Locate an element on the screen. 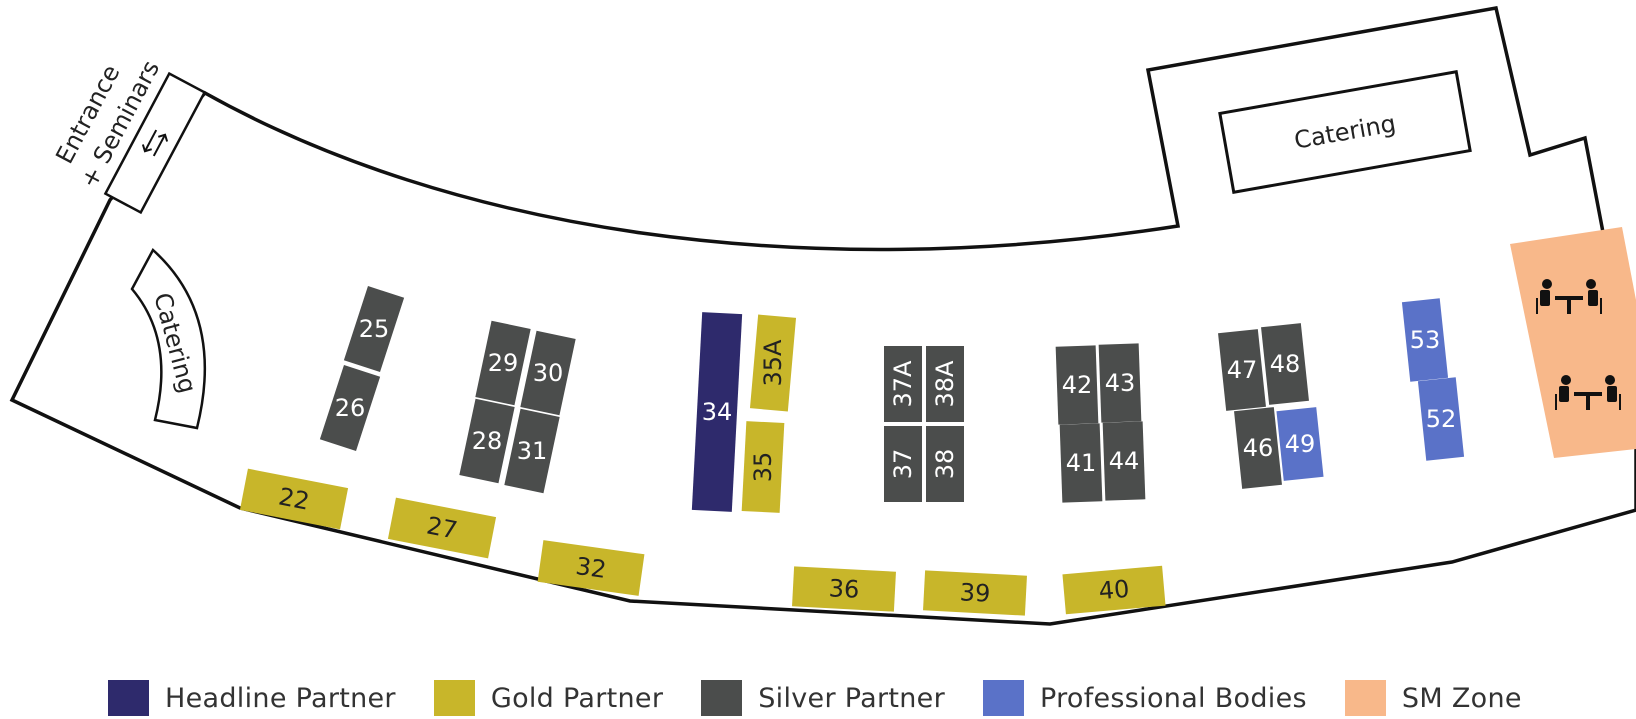  booth-label: 36 is located at coordinates (844, 589).